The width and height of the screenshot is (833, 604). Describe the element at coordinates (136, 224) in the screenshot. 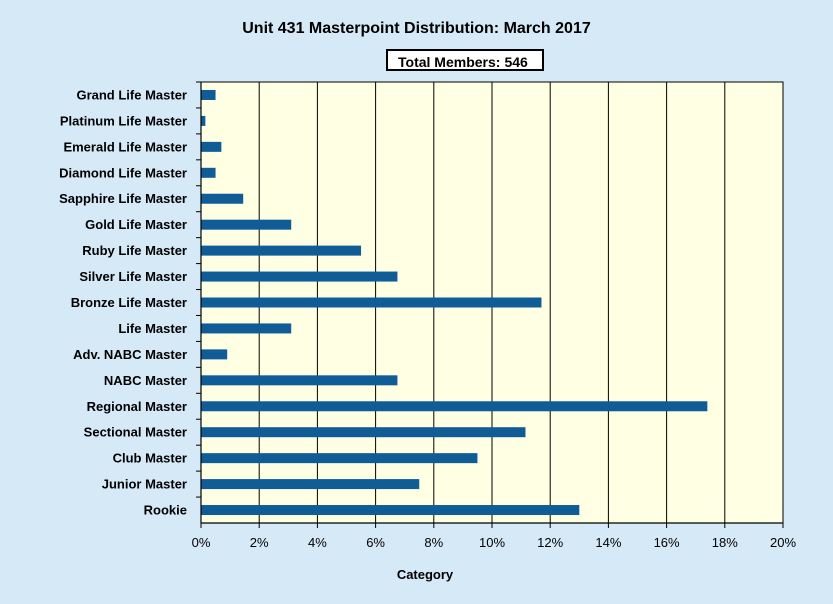

I see `category-label: Gold Life Master` at that location.